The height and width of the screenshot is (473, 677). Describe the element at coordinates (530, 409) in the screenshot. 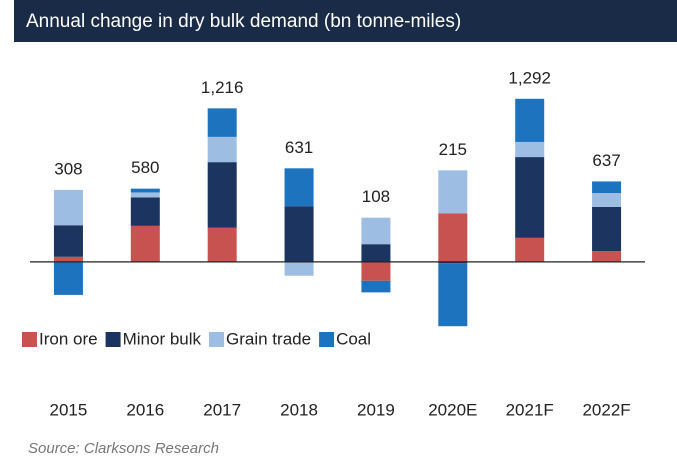

I see `x-tick-label: 2021F` at that location.